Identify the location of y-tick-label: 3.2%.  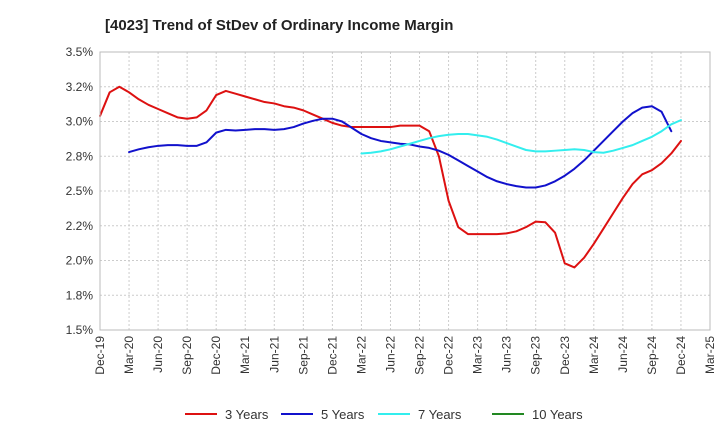
(80, 87).